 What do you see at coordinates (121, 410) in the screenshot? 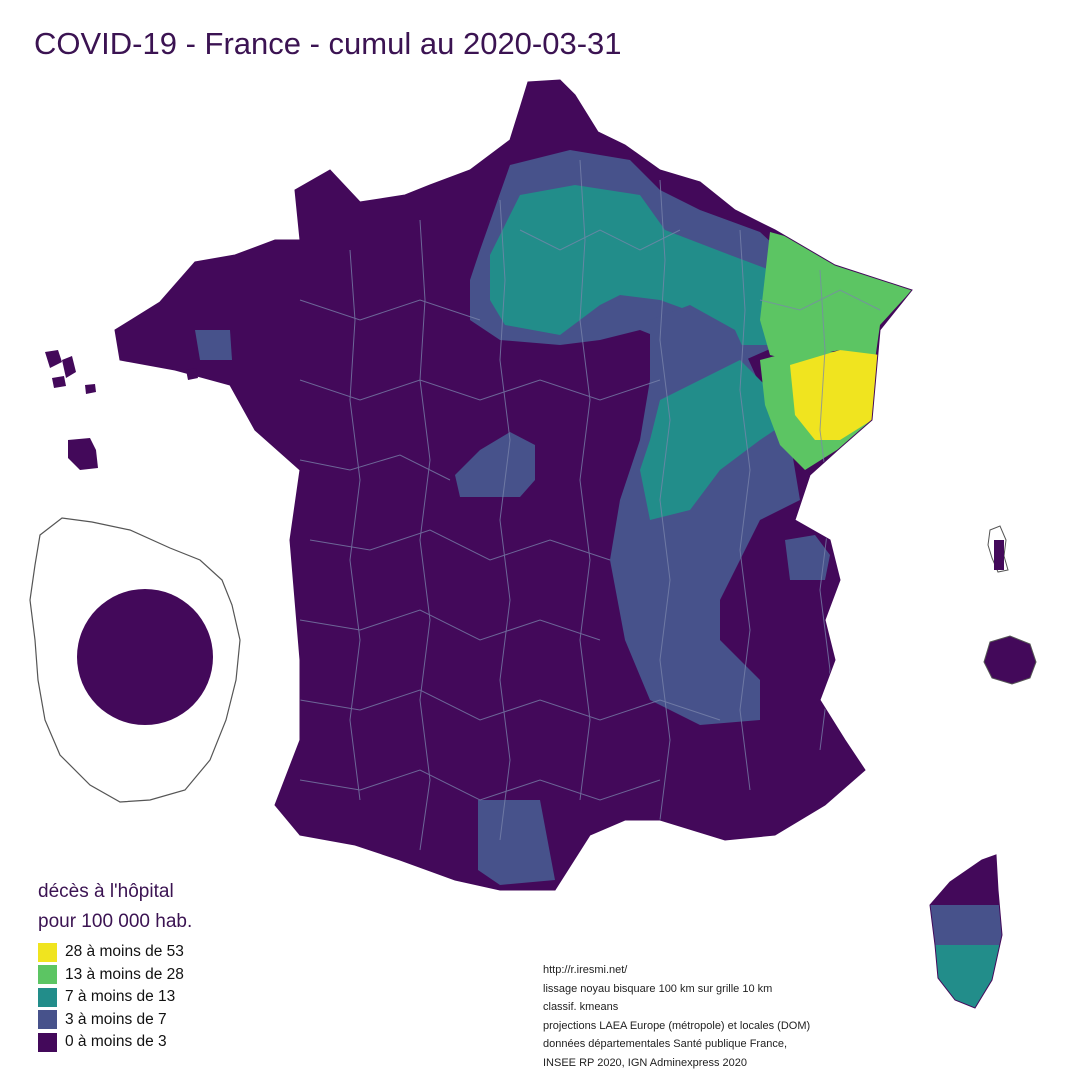
I see `brittany-islands` at bounding box center [121, 410].